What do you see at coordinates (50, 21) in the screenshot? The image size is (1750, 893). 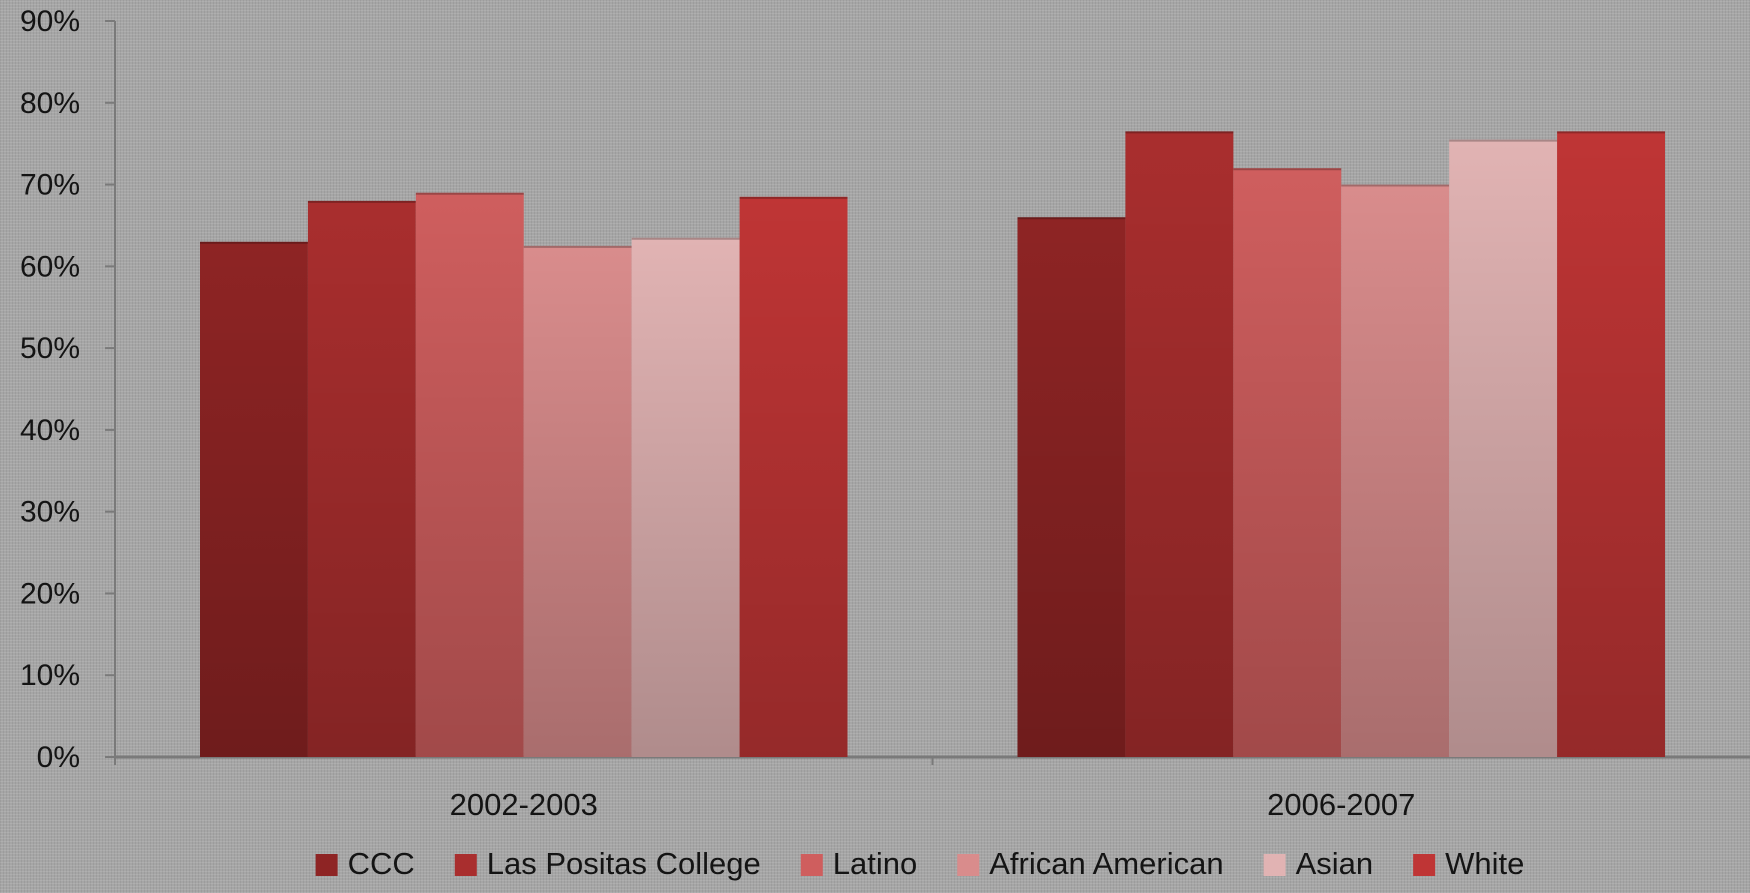 I see `y-tick-label: 90%` at bounding box center [50, 21].